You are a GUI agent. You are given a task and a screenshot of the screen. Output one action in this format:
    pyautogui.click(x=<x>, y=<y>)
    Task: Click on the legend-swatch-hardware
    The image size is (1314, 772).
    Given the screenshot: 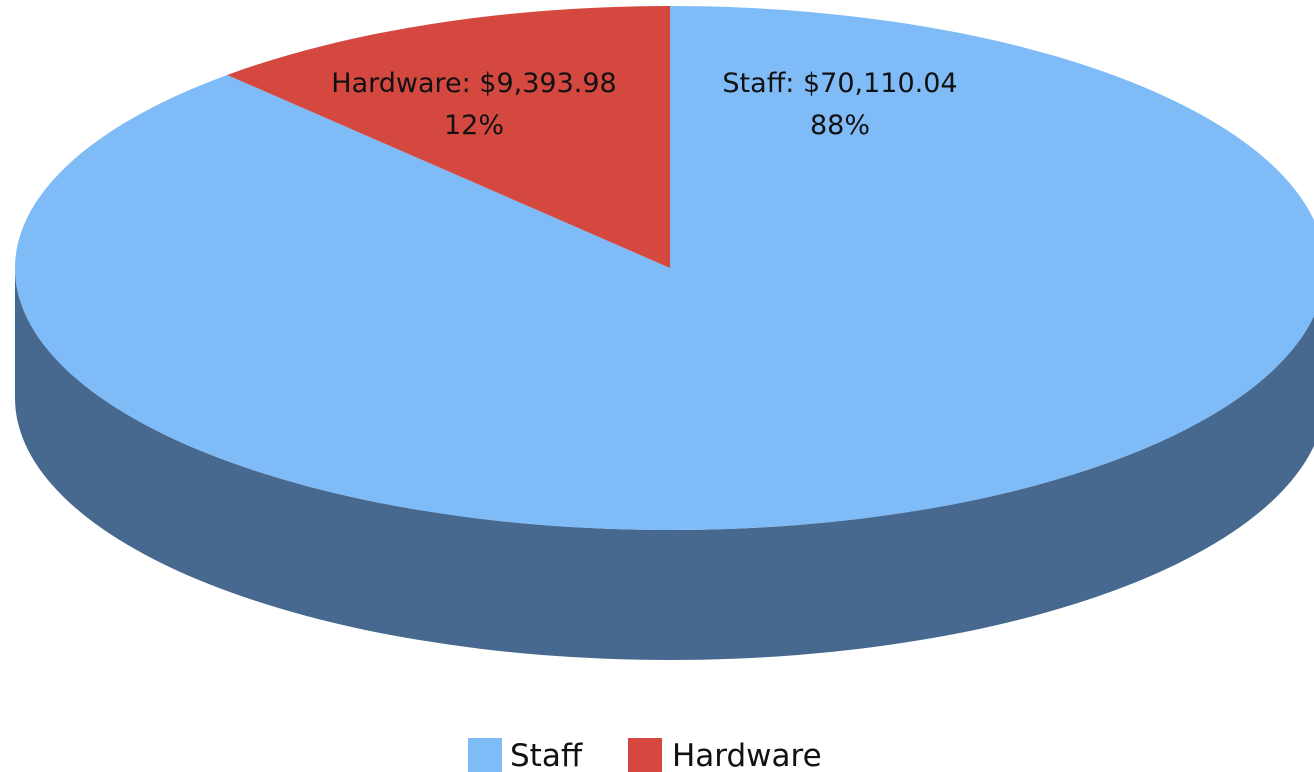 What is the action you would take?
    pyautogui.click(x=645, y=755)
    